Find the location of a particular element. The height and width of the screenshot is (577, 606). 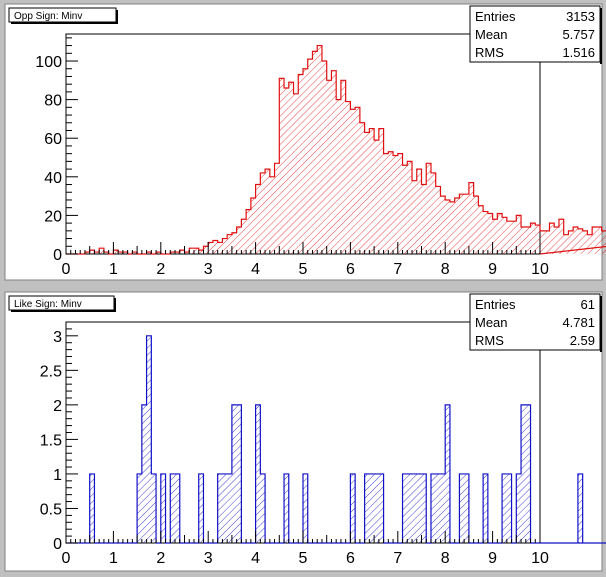

x-tick-label: 0 is located at coordinates (66, 558).